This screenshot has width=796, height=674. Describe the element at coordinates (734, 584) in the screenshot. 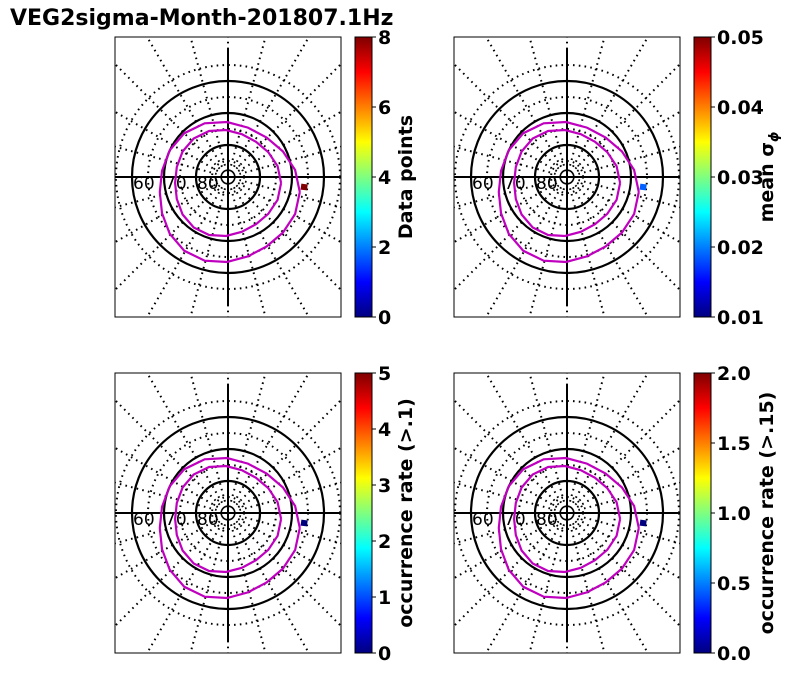

I see `colorbar-tick-label: 0.5` at that location.